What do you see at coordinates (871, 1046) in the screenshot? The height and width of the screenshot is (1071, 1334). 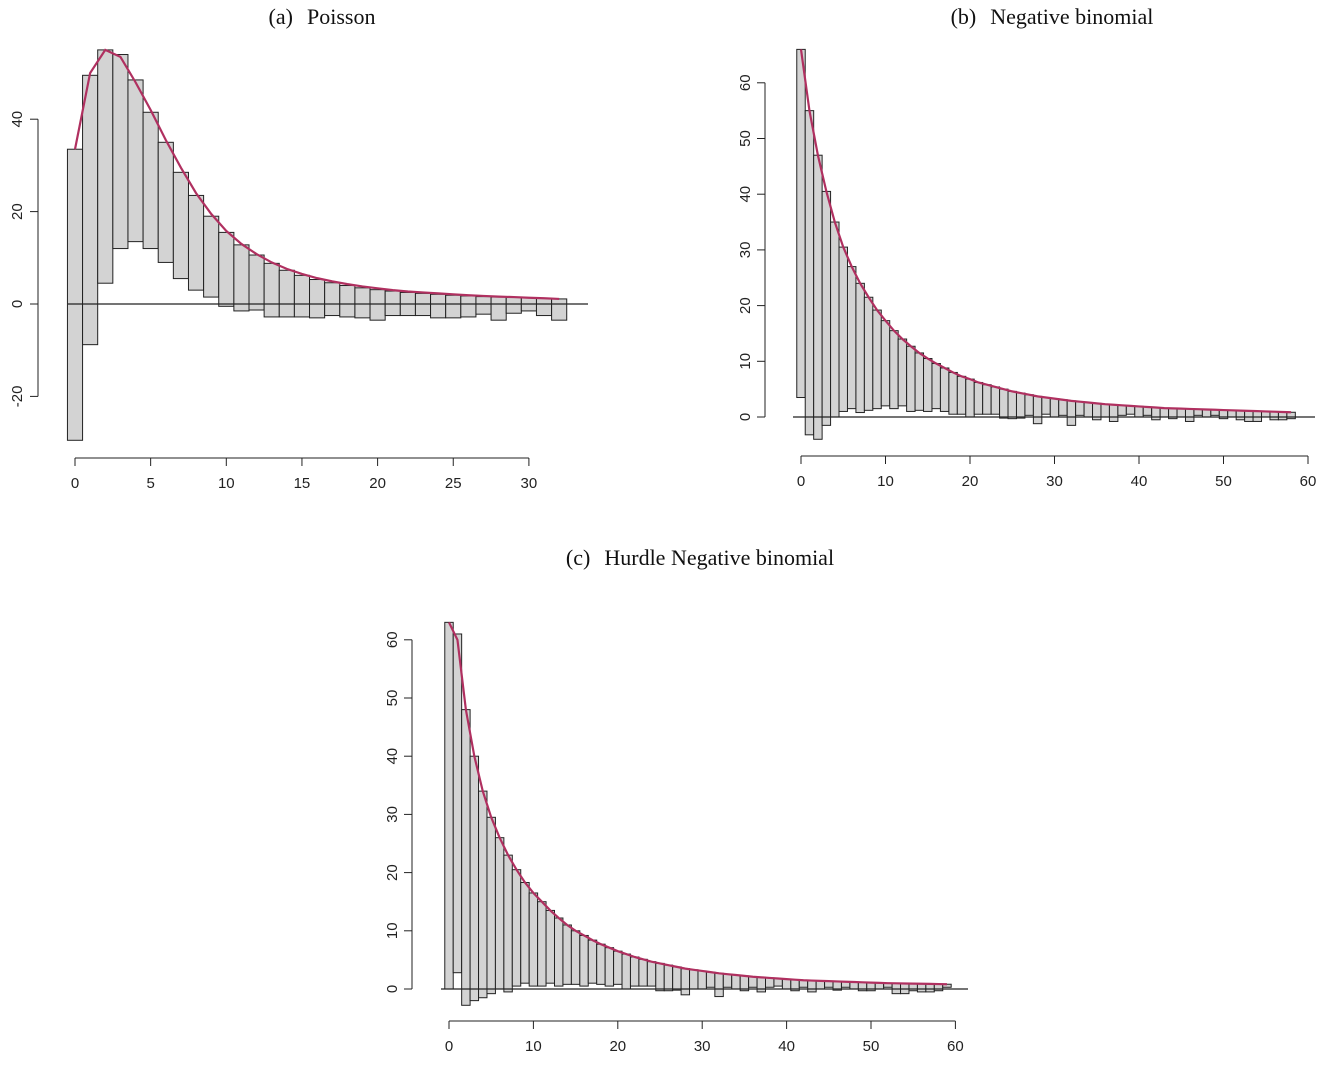 I see `x-tick-label-c-50: 50` at bounding box center [871, 1046].